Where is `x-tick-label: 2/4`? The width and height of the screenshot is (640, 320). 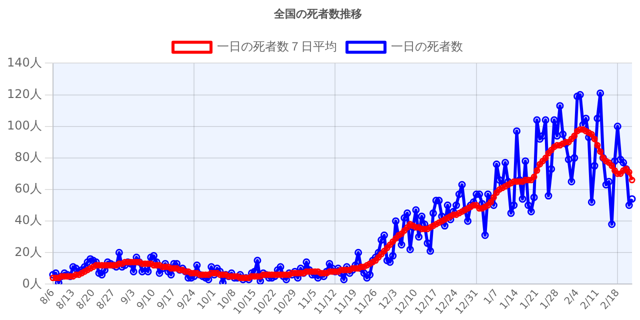 x-tick-label: 2/4 is located at coordinates (572, 297).